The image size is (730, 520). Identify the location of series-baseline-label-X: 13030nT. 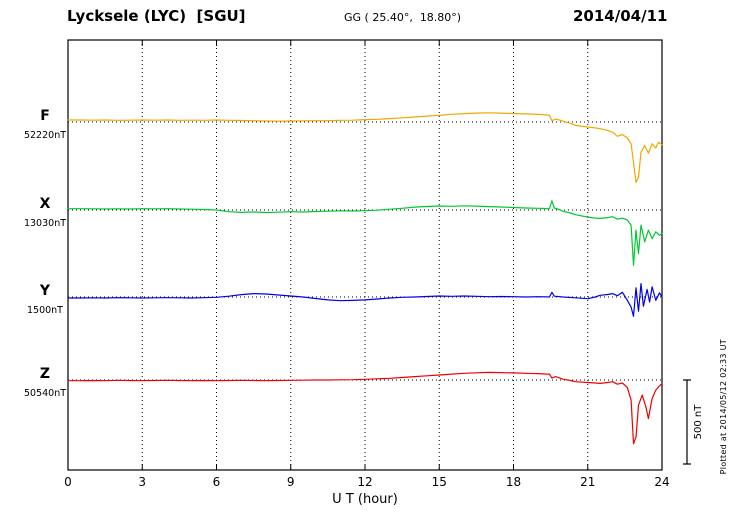
(45, 223).